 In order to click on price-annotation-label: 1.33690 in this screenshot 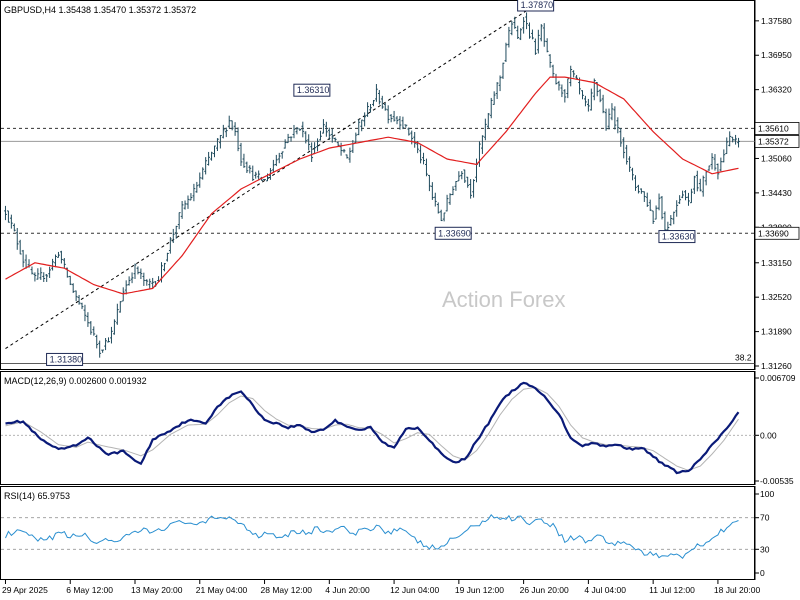, I will do `click(454, 233)`.